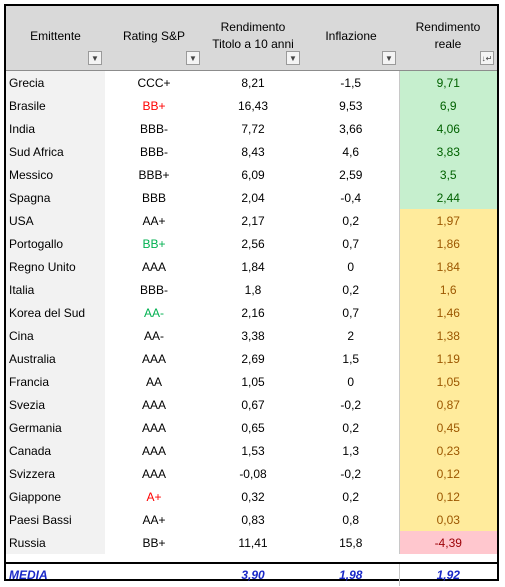 The height and width of the screenshot is (587, 505). Describe the element at coordinates (55, 496) in the screenshot. I see `cell-emittente: Giappone` at that location.